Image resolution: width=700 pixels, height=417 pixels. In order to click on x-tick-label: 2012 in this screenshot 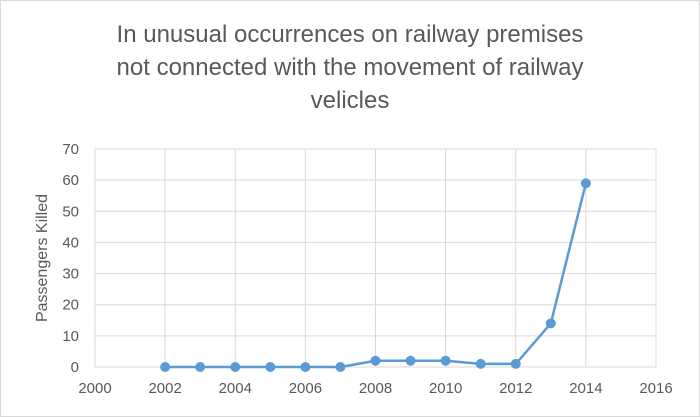, I will do `click(515, 388)`.